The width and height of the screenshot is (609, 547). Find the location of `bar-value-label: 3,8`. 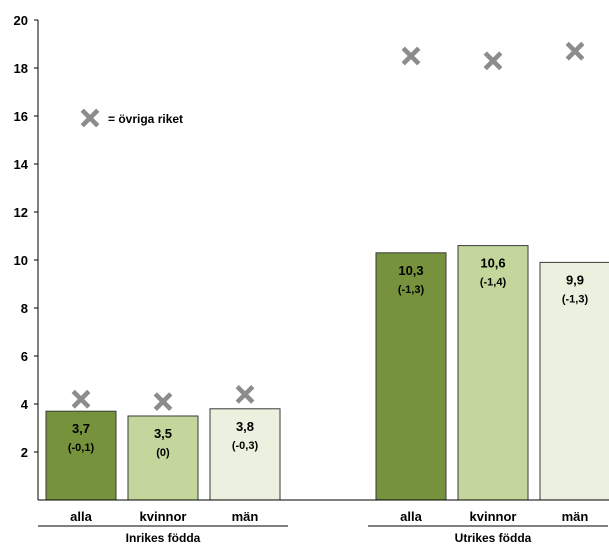

bar-value-label: 3,8 is located at coordinates (245, 426).